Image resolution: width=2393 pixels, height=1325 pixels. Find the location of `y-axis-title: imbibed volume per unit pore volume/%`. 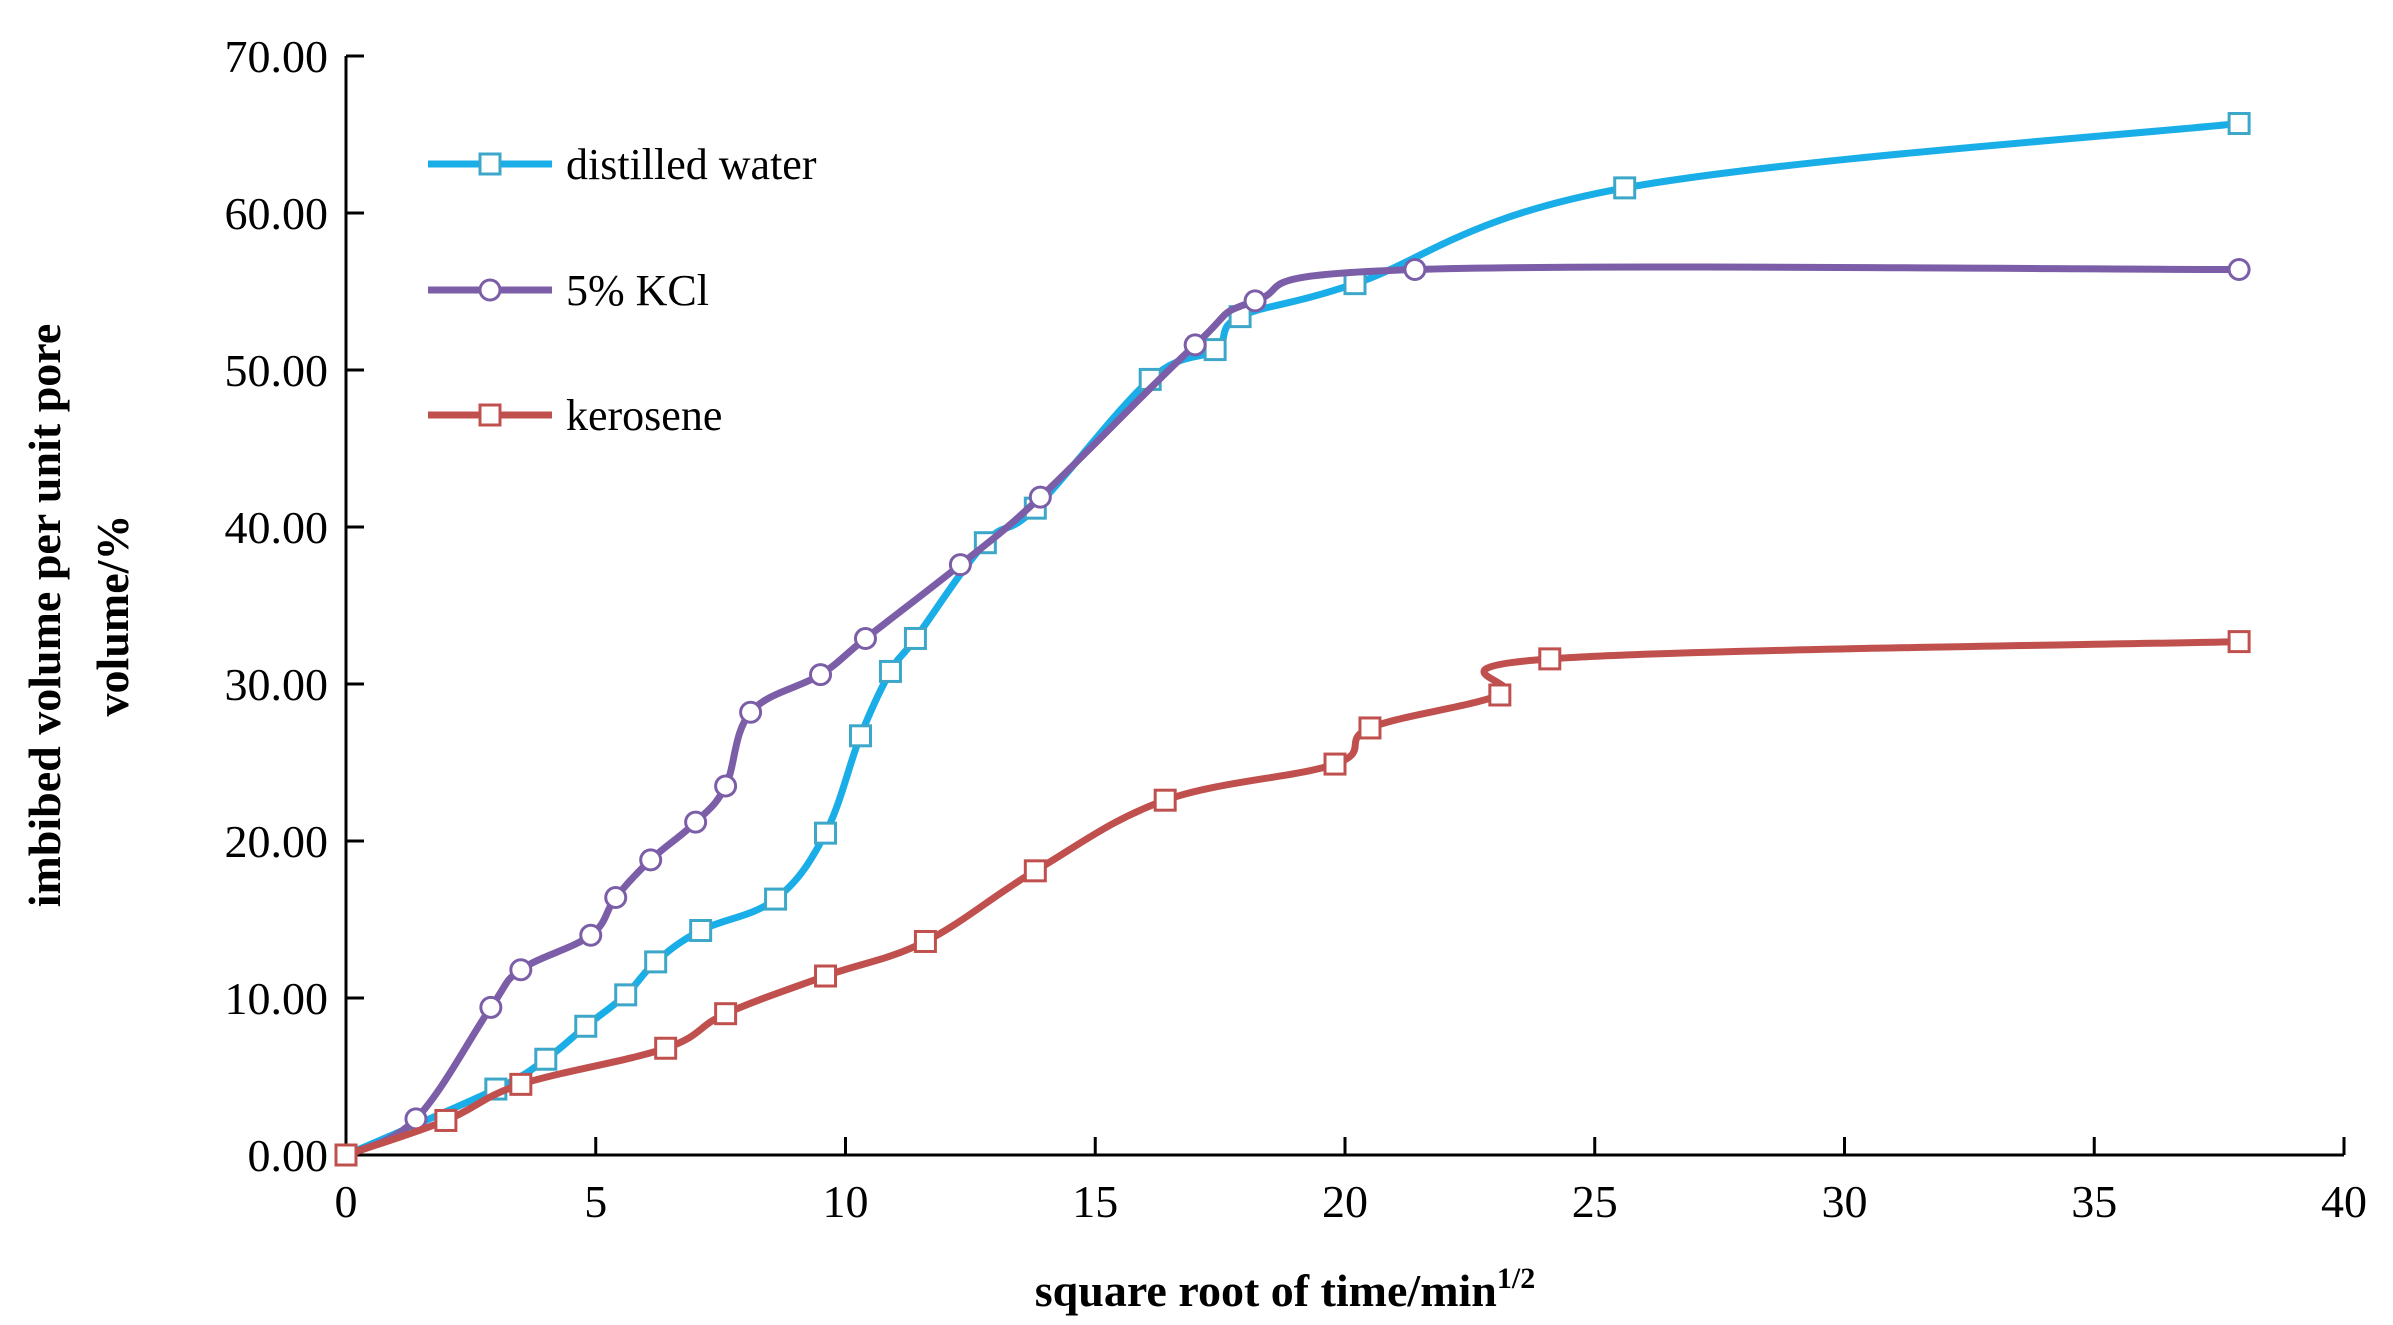

y-axis-title: imbibed volume per unit pore volume/% is located at coordinates (78, 616).